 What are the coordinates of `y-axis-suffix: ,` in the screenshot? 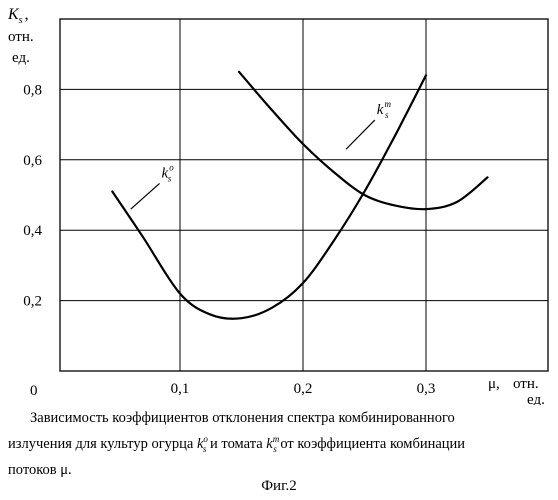 It's located at (27, 14).